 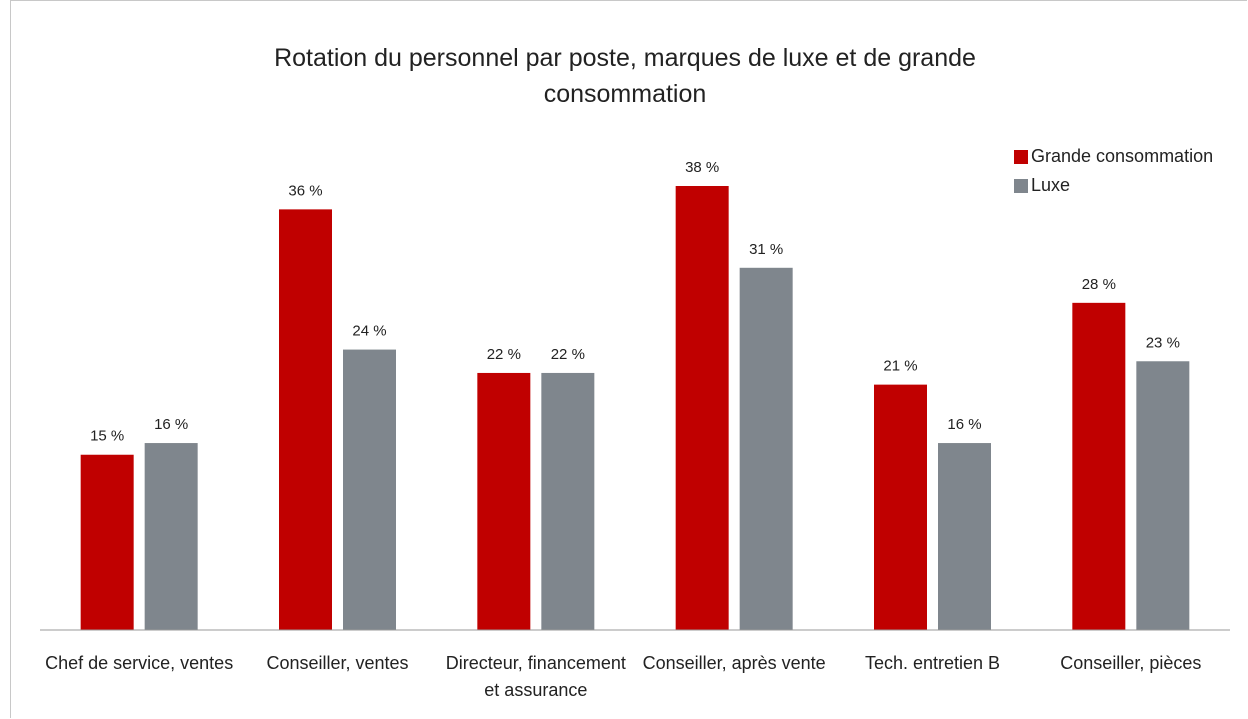 What do you see at coordinates (139, 663) in the screenshot?
I see `x-tick-label: Chef de service, ventes` at bounding box center [139, 663].